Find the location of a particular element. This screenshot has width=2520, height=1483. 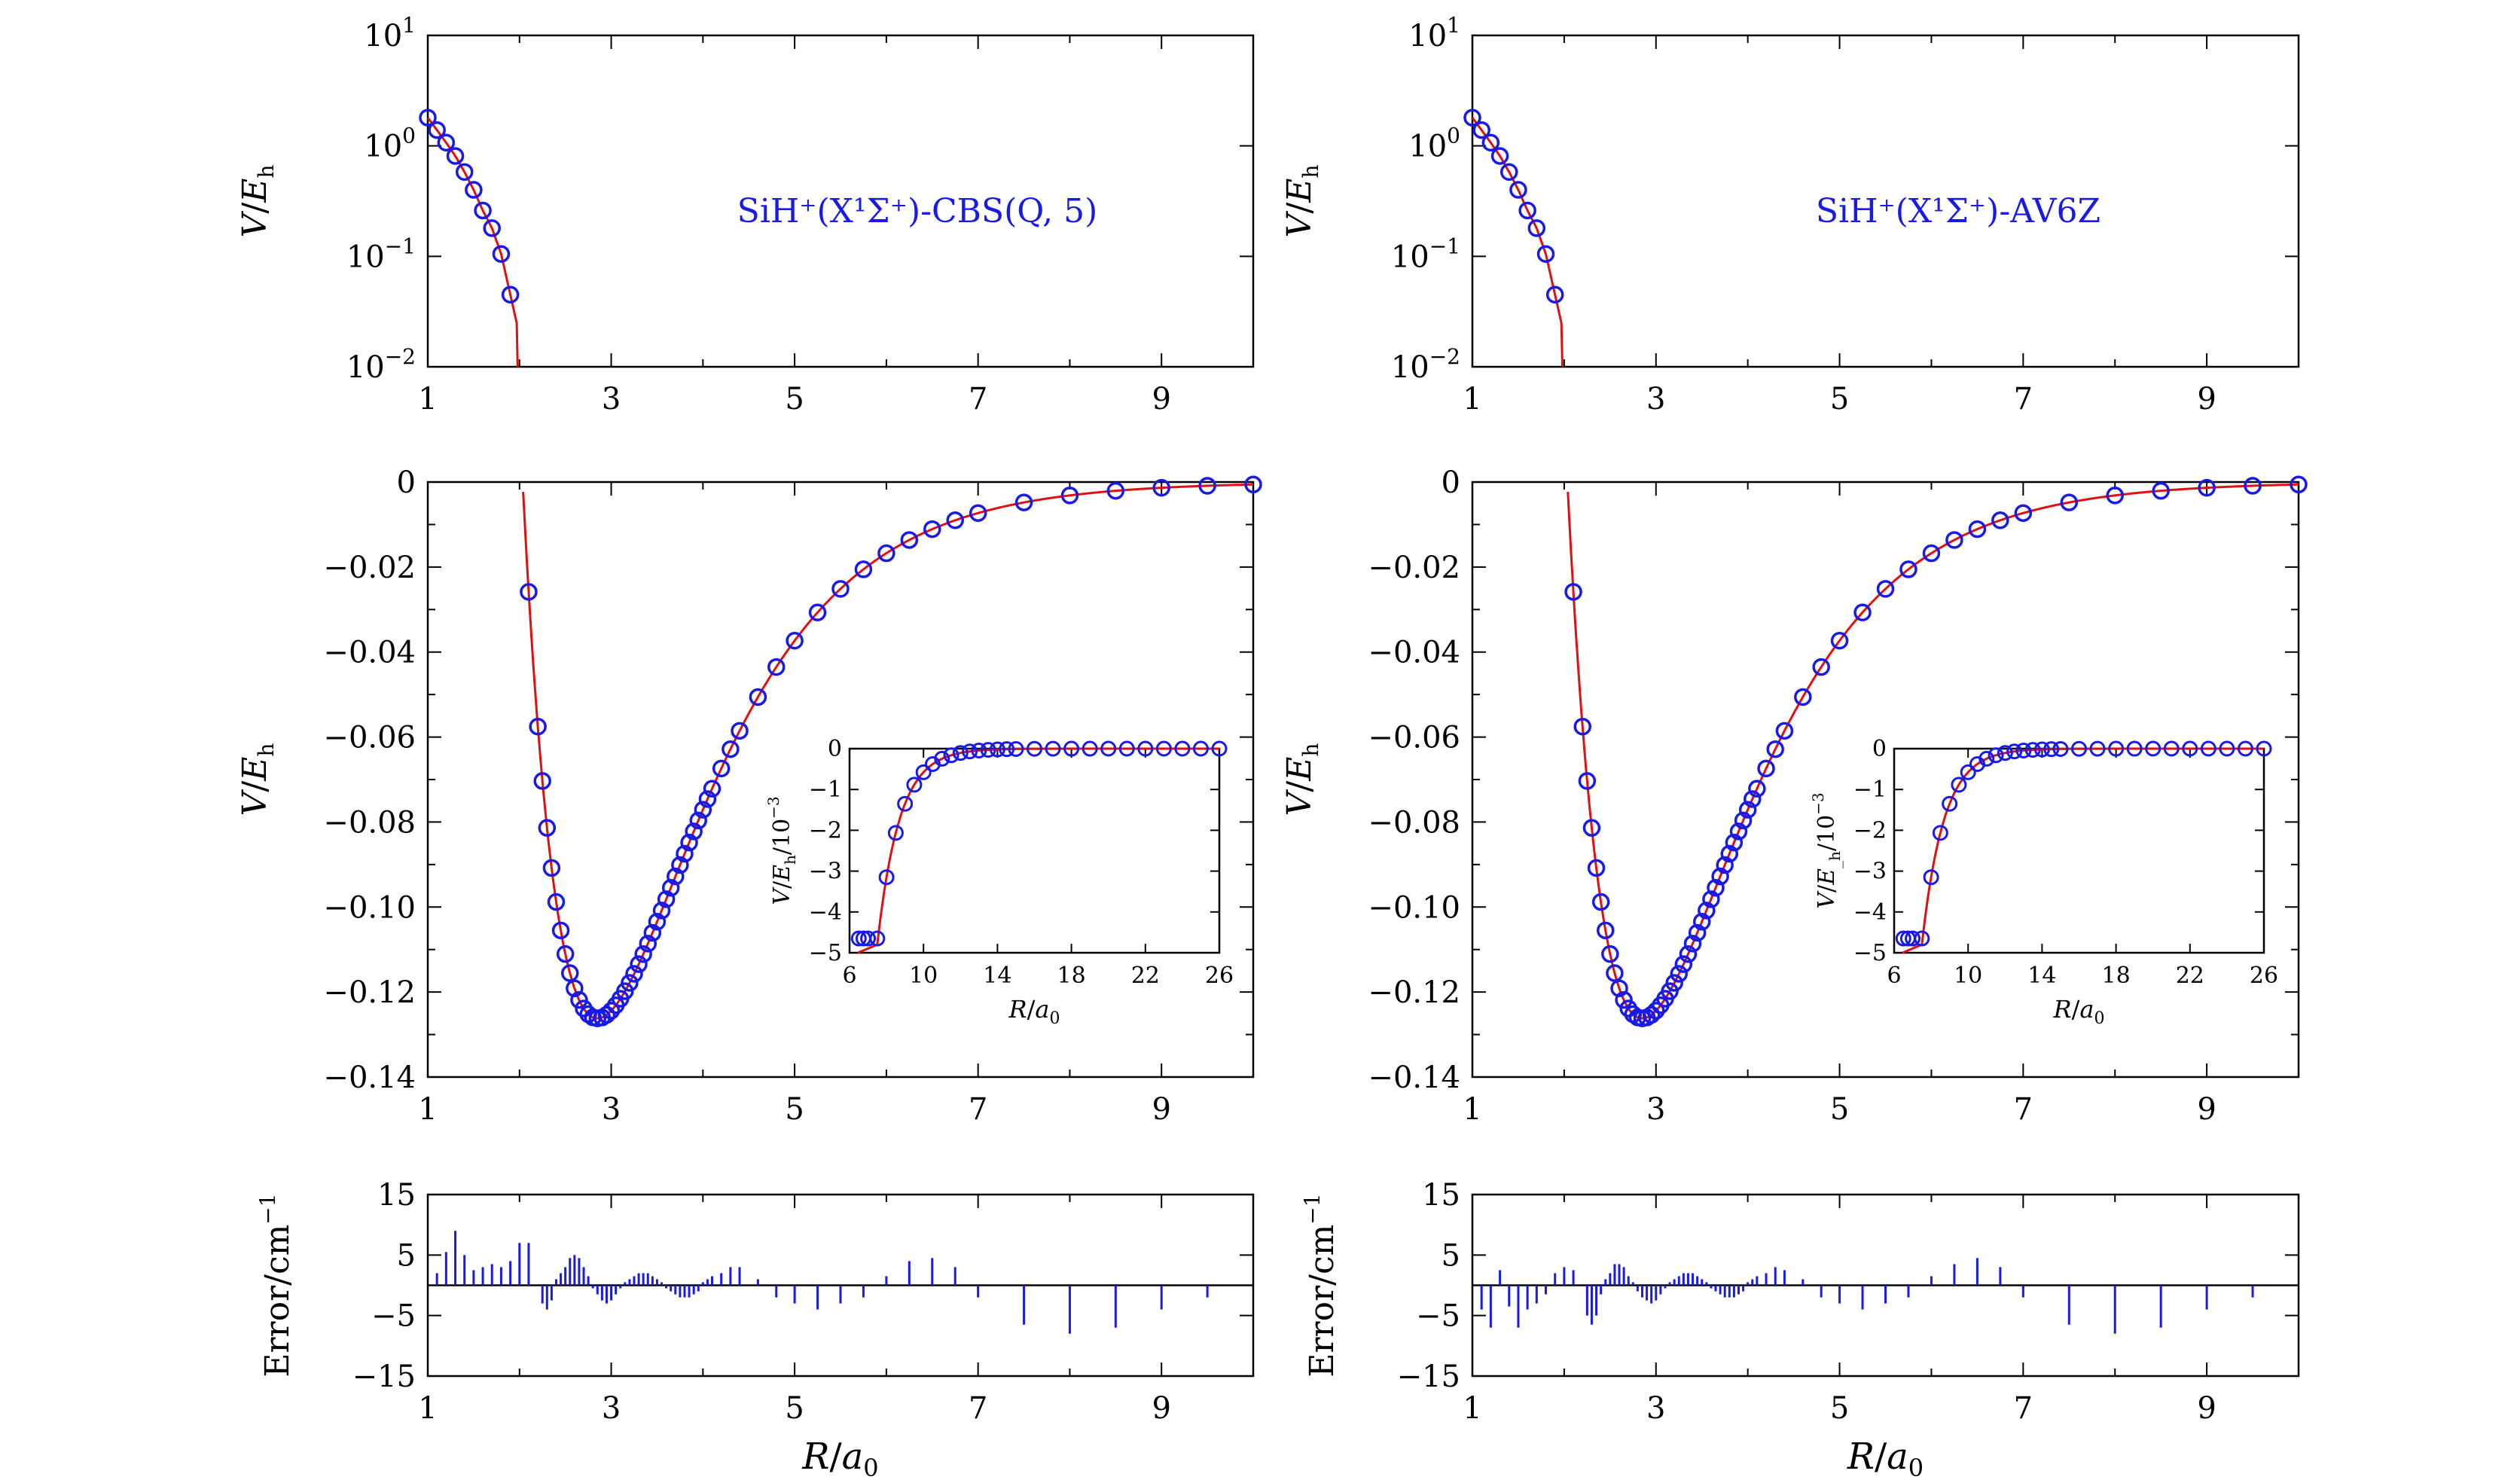

y-tick-label: −0.08 is located at coordinates (1414, 823).